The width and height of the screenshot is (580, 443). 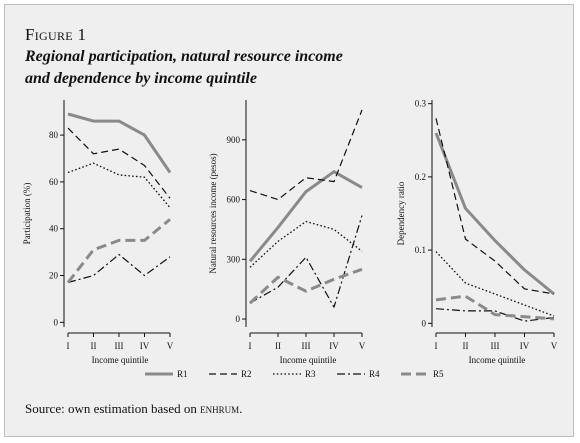 I want to click on y-tick-label: 0.3, so click(x=421, y=104).